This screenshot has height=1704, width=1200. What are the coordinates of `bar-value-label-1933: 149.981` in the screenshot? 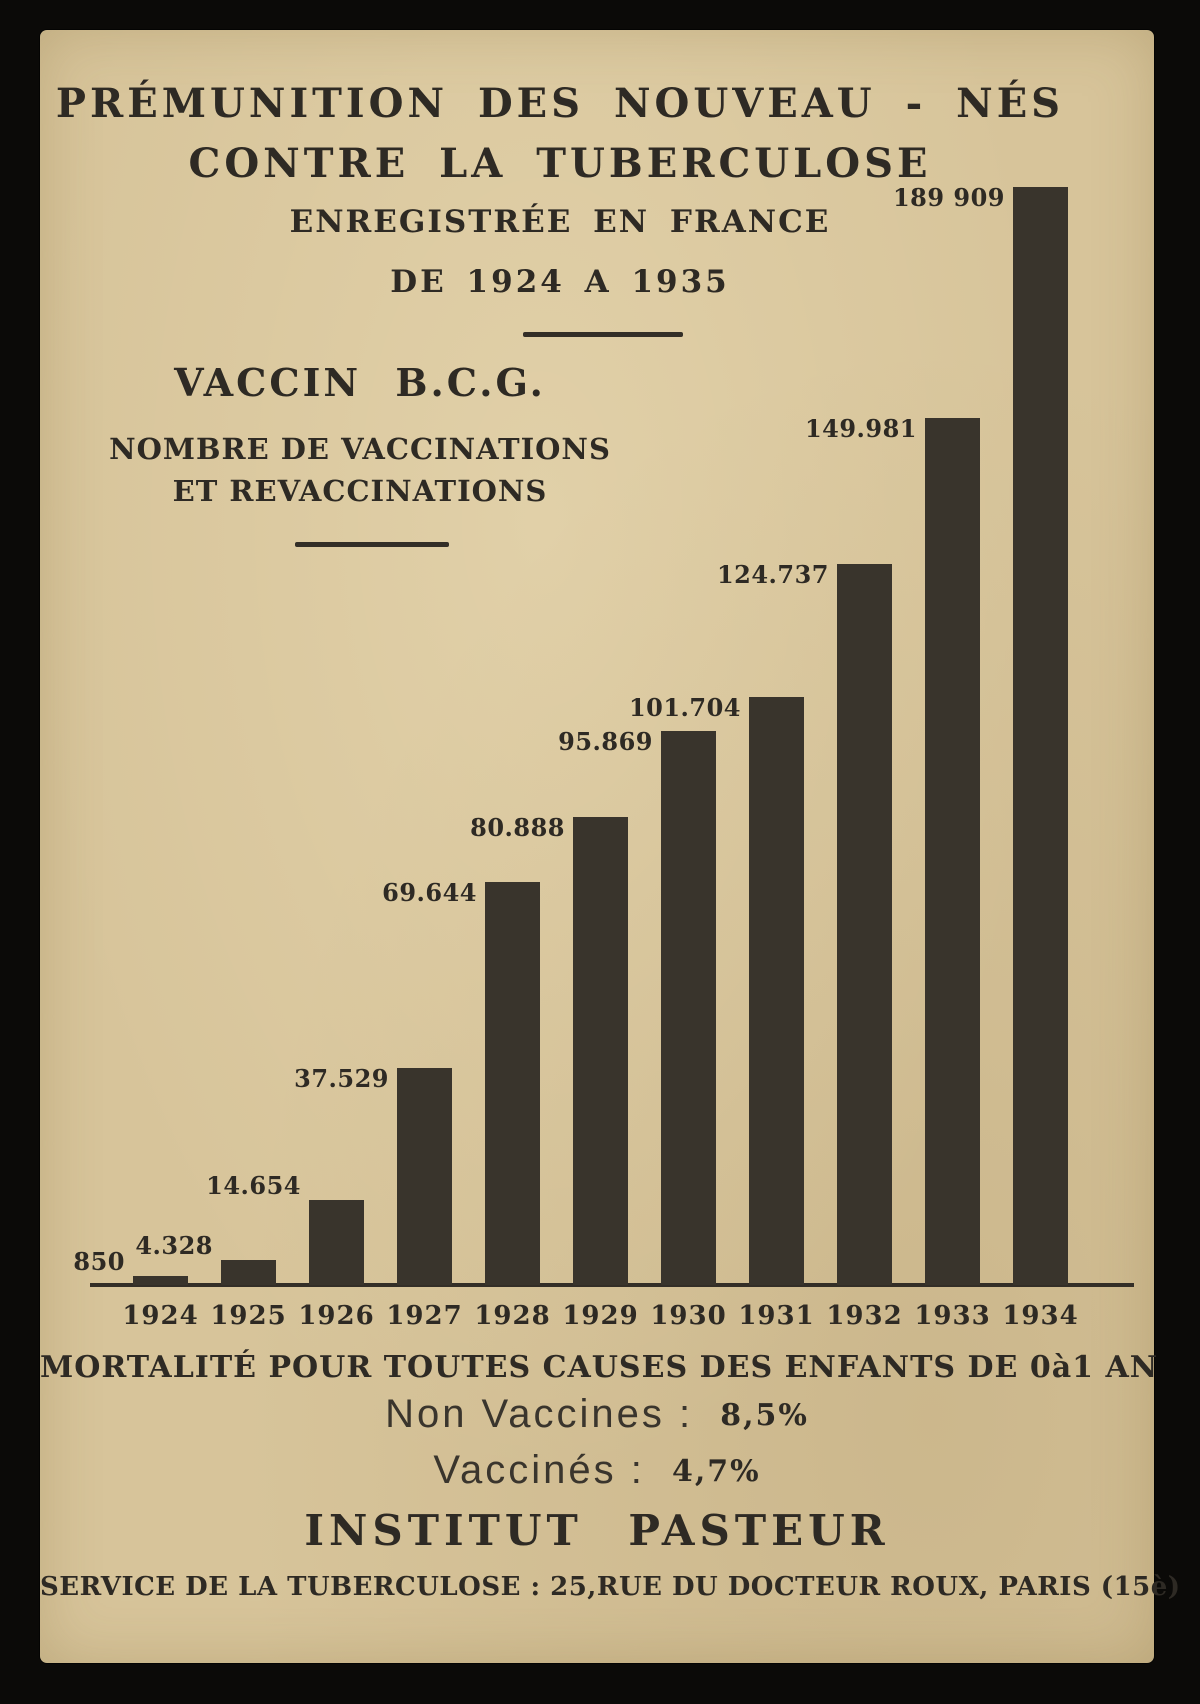 It's located at (860, 428).